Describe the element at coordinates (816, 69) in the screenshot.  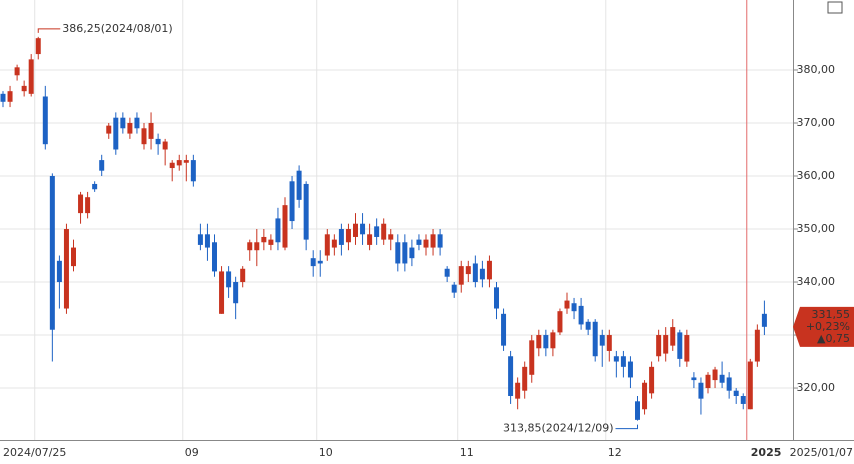
I see `y-tick-label: 380,00` at that location.